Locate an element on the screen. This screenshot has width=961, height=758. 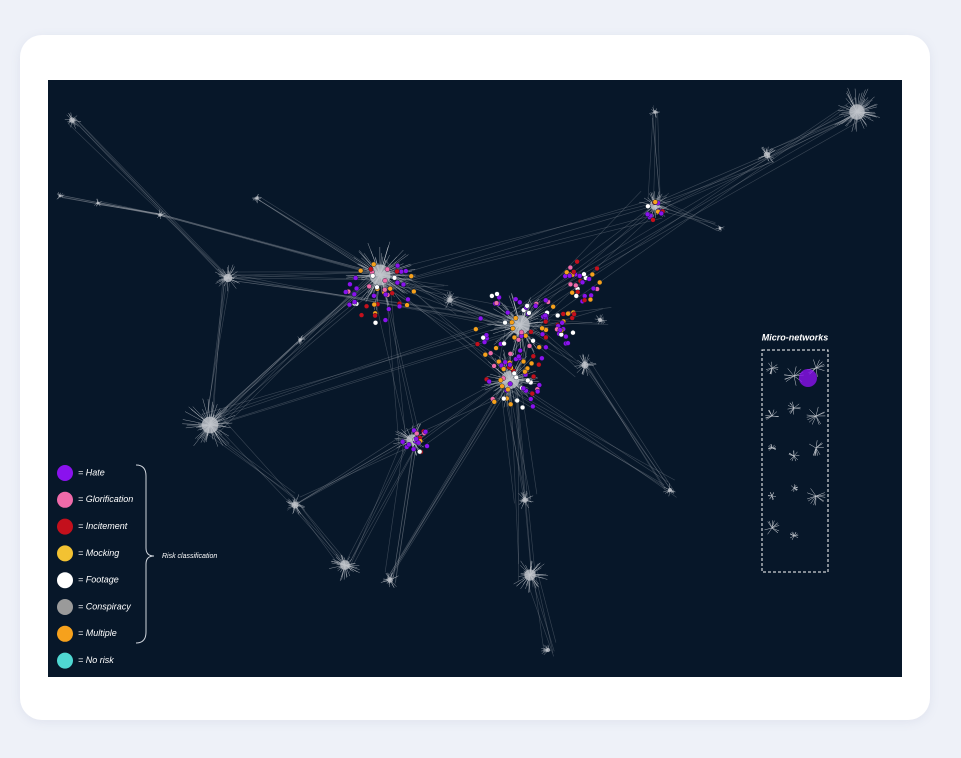
legend-label: = Glorification is located at coordinates (105, 499).